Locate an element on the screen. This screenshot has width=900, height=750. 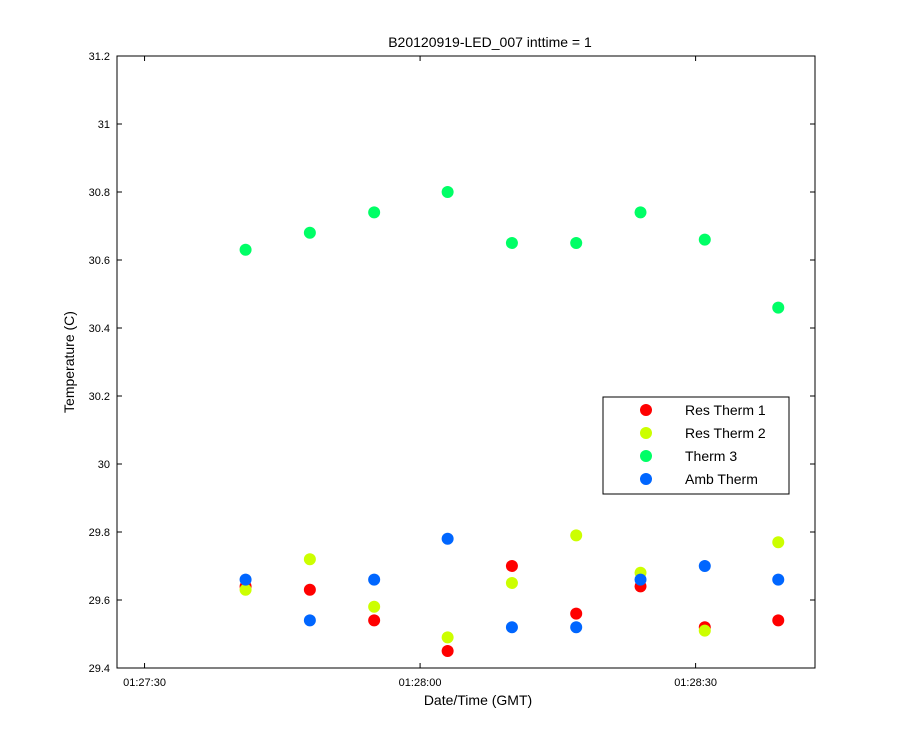
y-tick-label: 29.6 is located at coordinates (99, 601).